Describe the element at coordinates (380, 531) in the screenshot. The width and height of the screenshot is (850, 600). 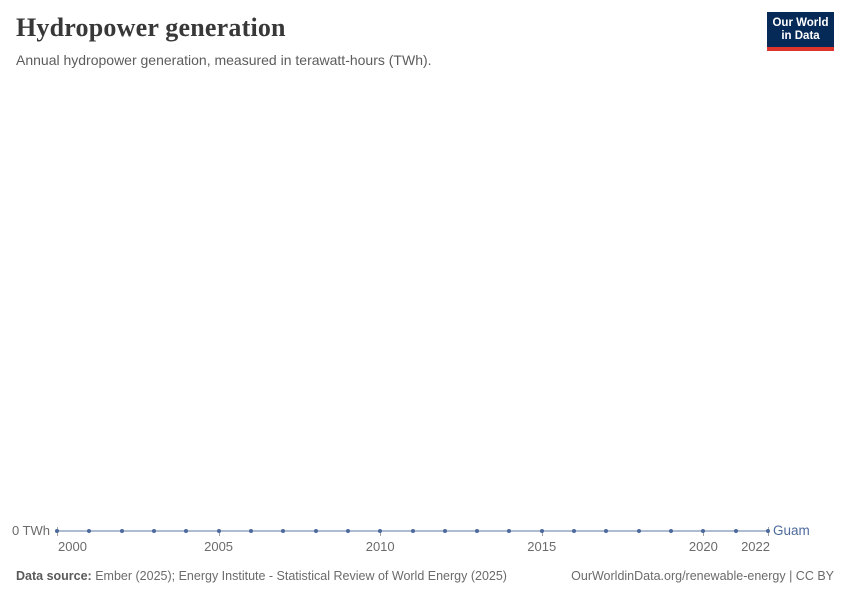
I see `data-point-2010` at that location.